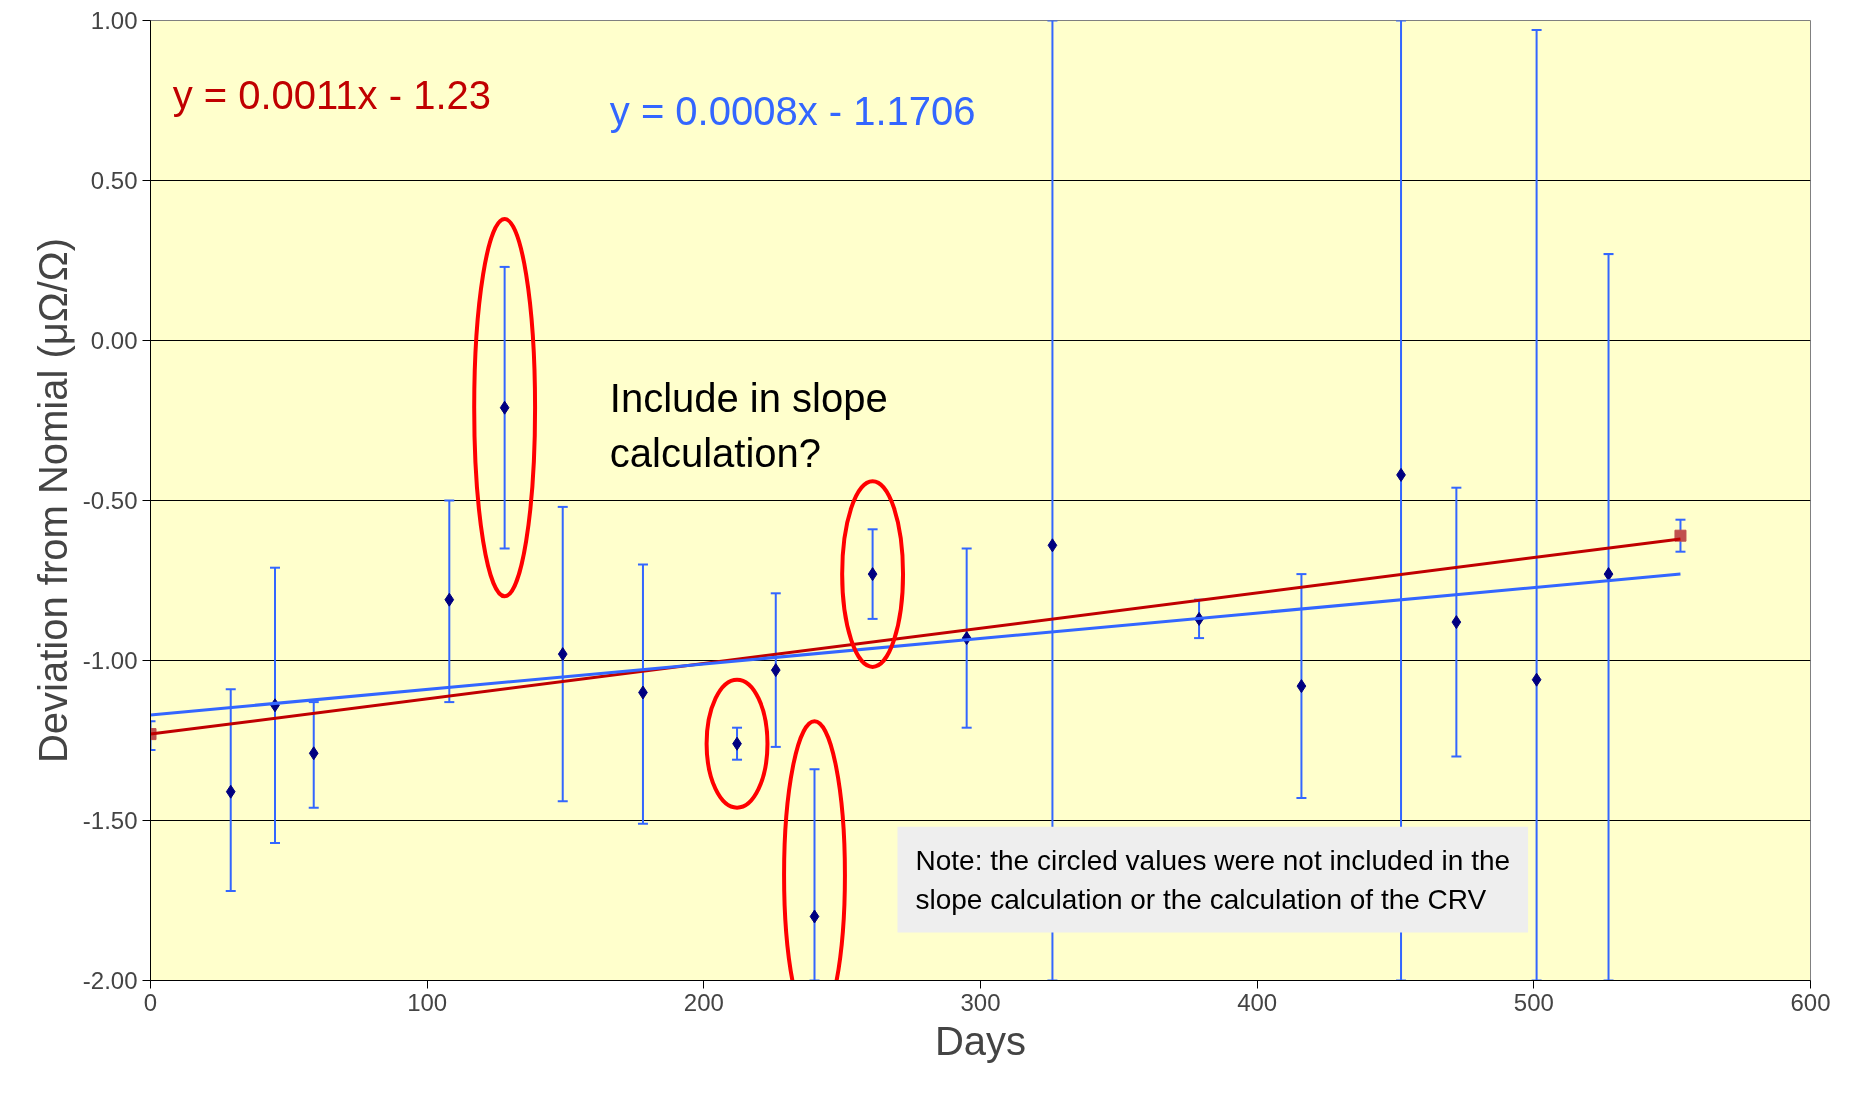 Image resolution: width=1858 pixels, height=1099 pixels. What do you see at coordinates (980, 1040) in the screenshot?
I see `x-axis-title: Days` at bounding box center [980, 1040].